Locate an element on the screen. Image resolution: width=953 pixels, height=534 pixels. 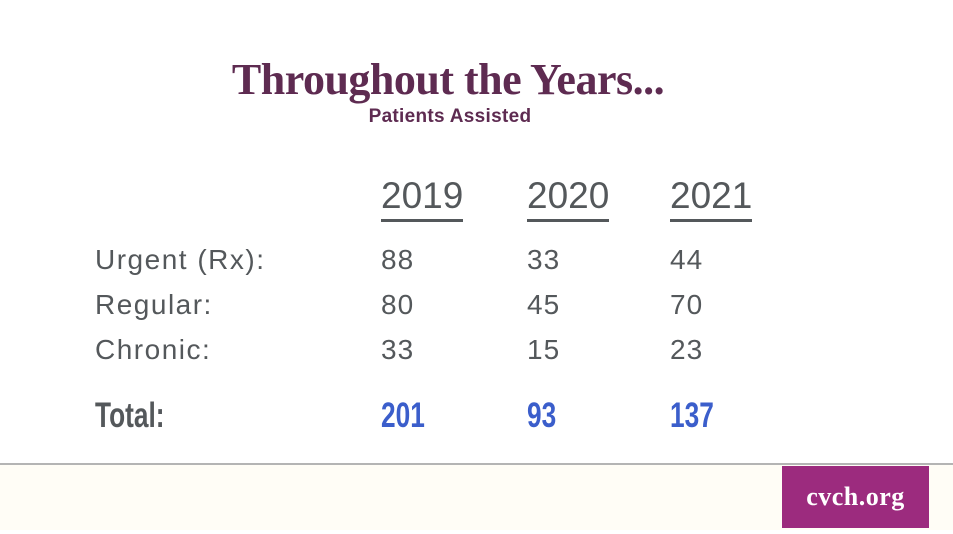
column-header-2020: 2020 is located at coordinates (568, 198).